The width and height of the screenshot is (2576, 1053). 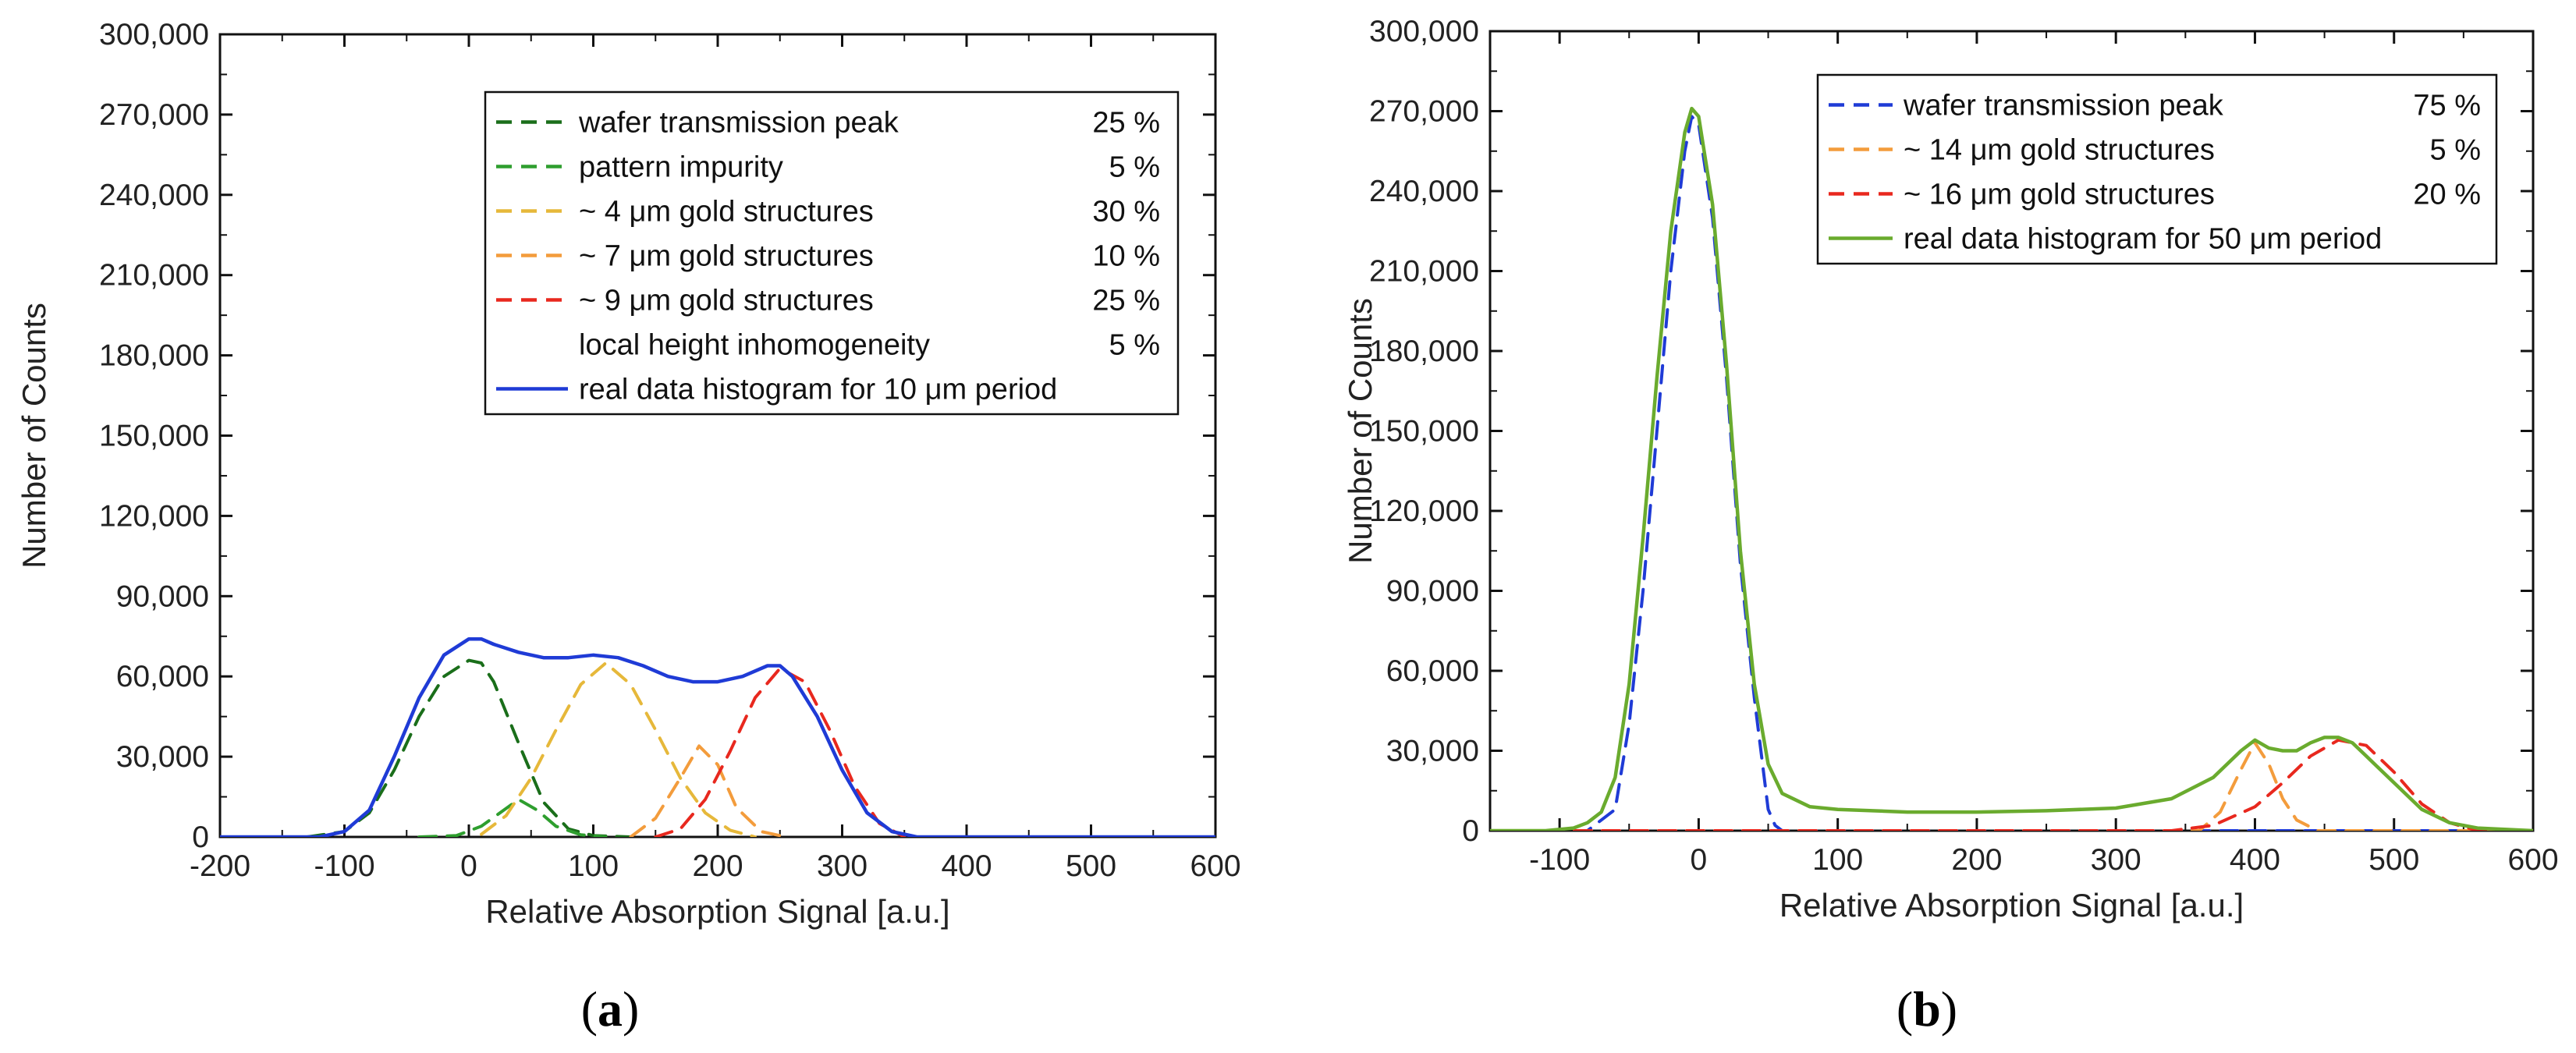 I want to click on legend-label: ~ 14 μm gold structures, so click(x=2059, y=150).